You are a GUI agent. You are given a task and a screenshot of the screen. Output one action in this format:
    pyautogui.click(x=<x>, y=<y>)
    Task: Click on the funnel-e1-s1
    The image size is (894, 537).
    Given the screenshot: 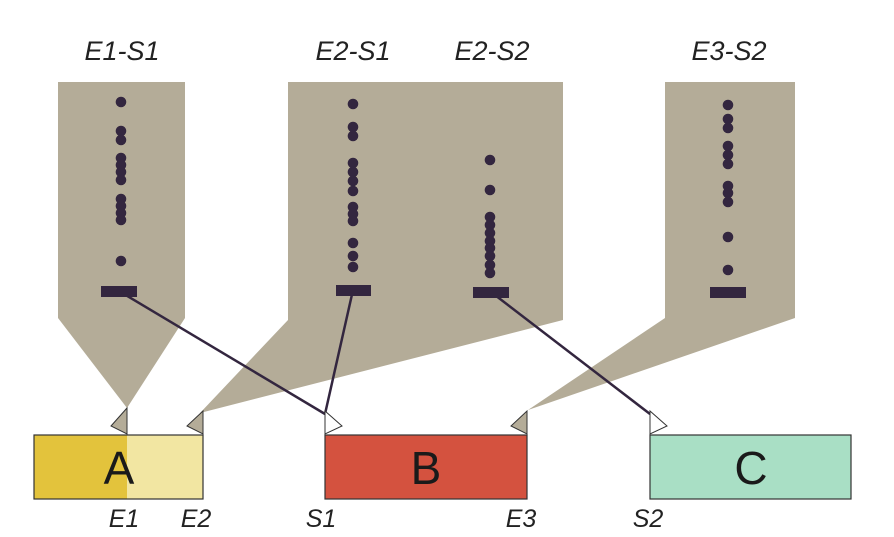 What is the action you would take?
    pyautogui.click(x=121, y=245)
    